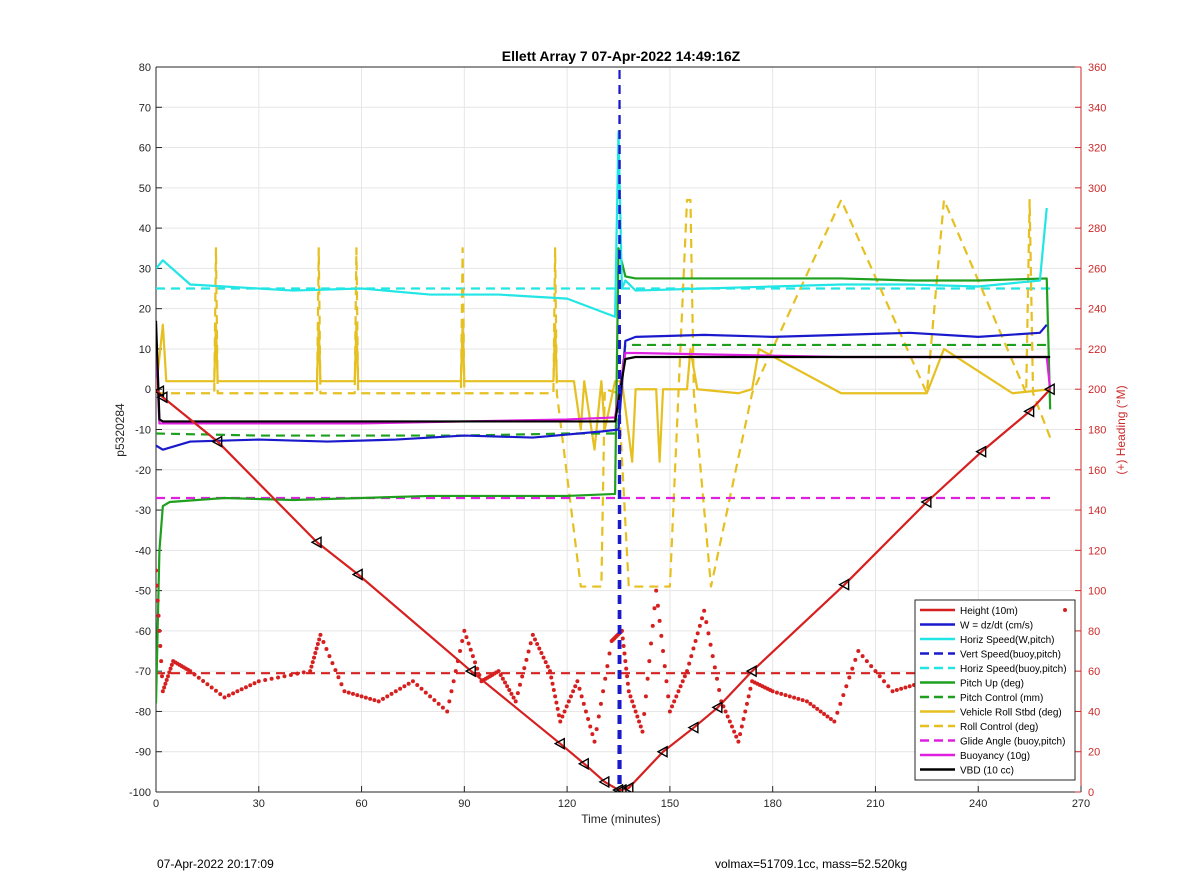  Describe the element at coordinates (1010, 655) in the screenshot. I see `legend-label: Vert Speed(buoy,pitch)` at that location.